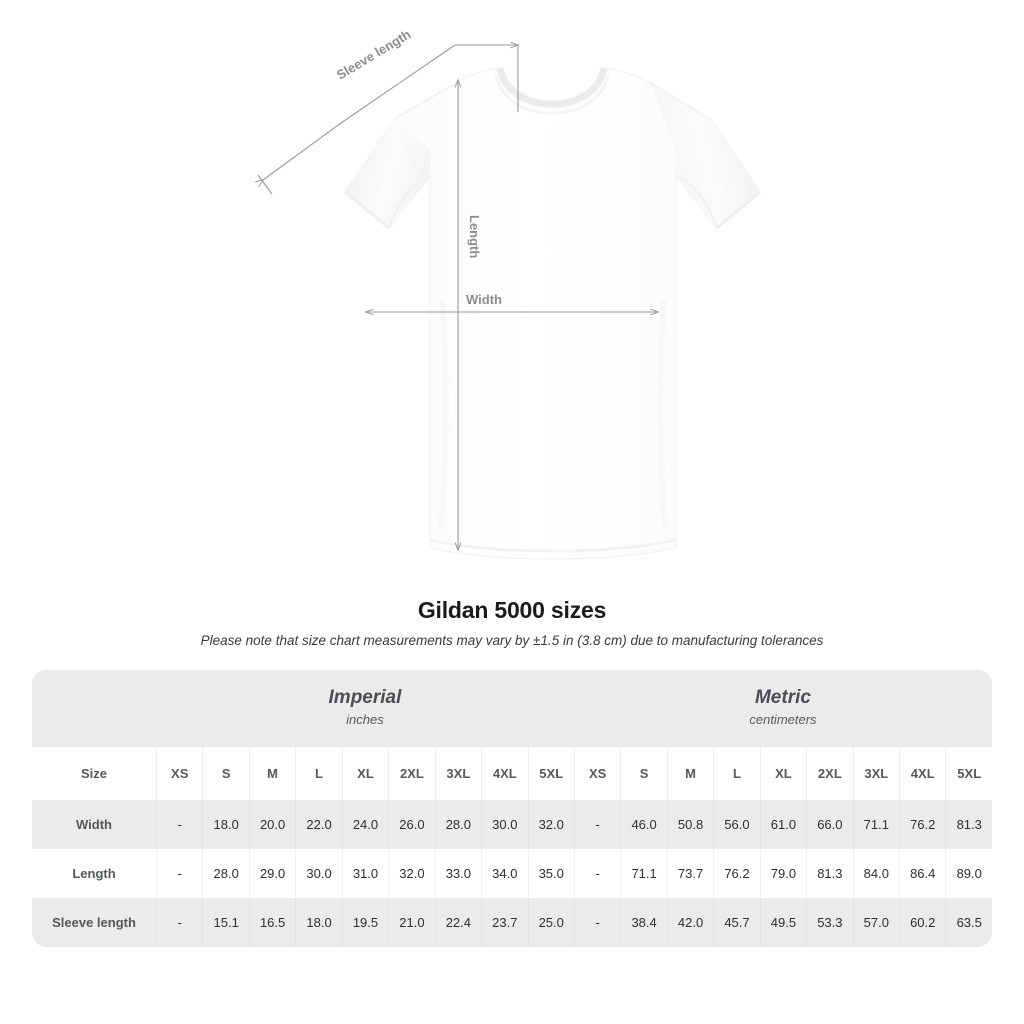 This screenshot has width=1024, height=1024. What do you see at coordinates (504, 922) in the screenshot?
I see `measurement-cell: 23.7` at bounding box center [504, 922].